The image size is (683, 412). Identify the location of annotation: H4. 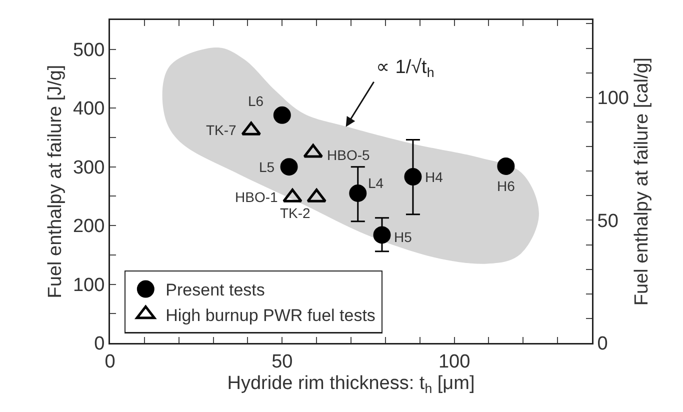
(434, 177).